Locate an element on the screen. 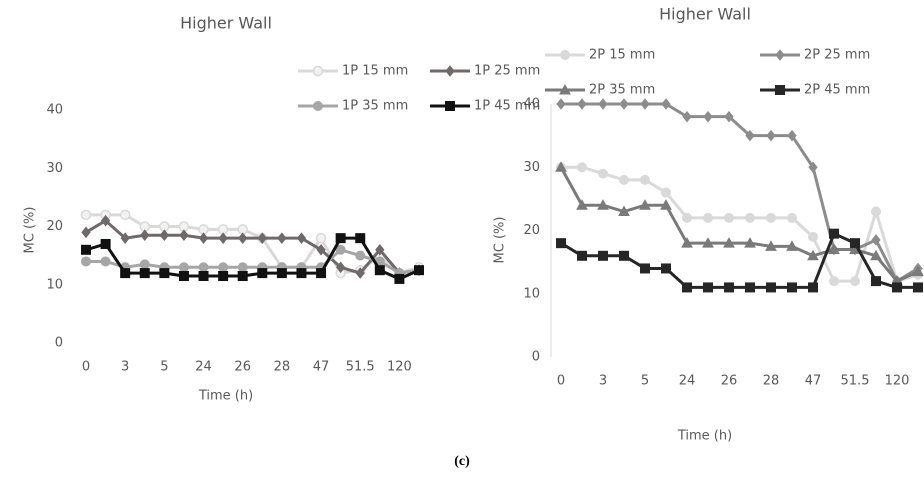  x-tick-label: 5 is located at coordinates (164, 367).